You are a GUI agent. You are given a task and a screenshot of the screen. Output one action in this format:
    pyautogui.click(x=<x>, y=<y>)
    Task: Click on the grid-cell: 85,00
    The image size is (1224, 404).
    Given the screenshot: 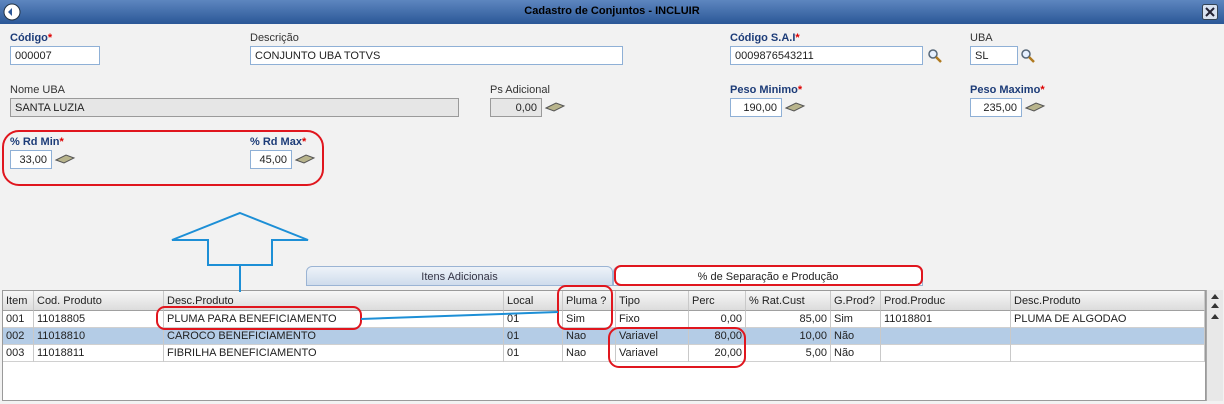 What is the action you would take?
    pyautogui.click(x=788, y=319)
    